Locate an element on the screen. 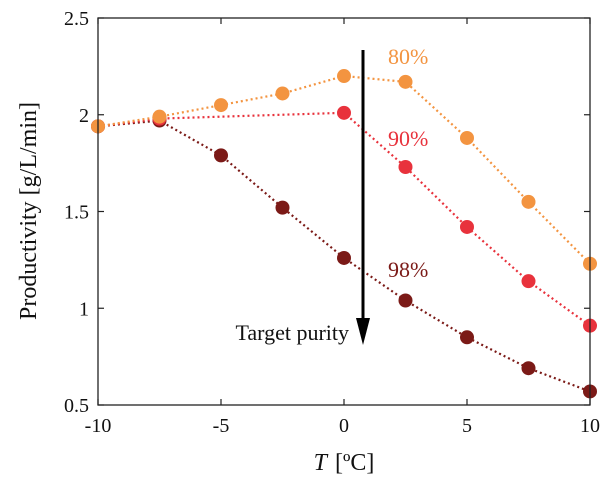 The image size is (605, 479). x-tick-label: 5 is located at coordinates (467, 426).